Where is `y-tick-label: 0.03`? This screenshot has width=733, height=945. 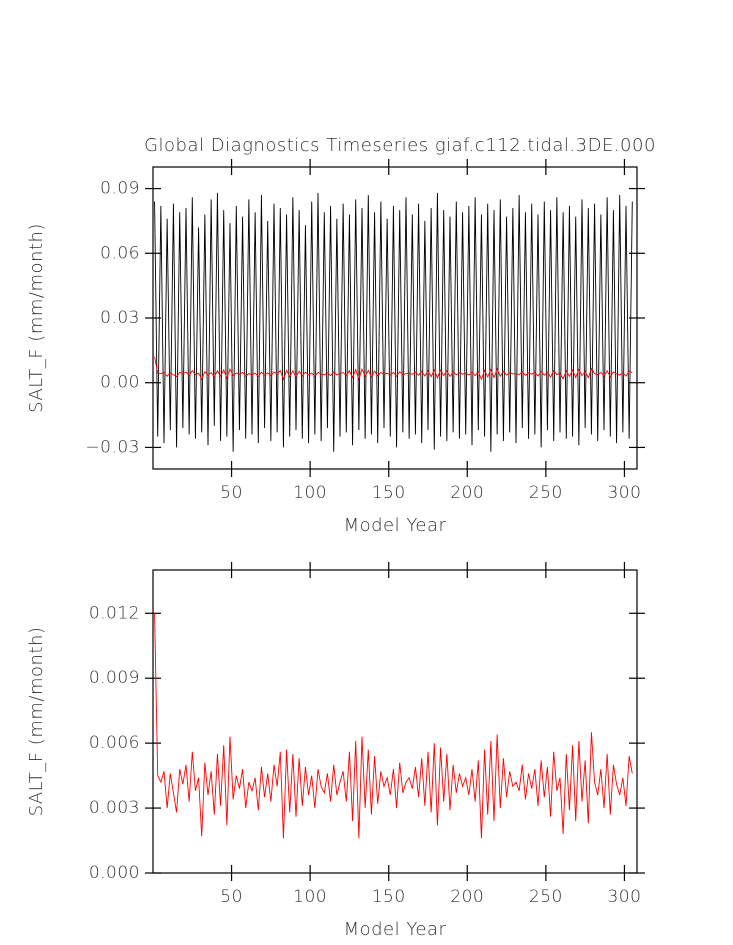
y-tick-label: 0.03 is located at coordinates (120, 318).